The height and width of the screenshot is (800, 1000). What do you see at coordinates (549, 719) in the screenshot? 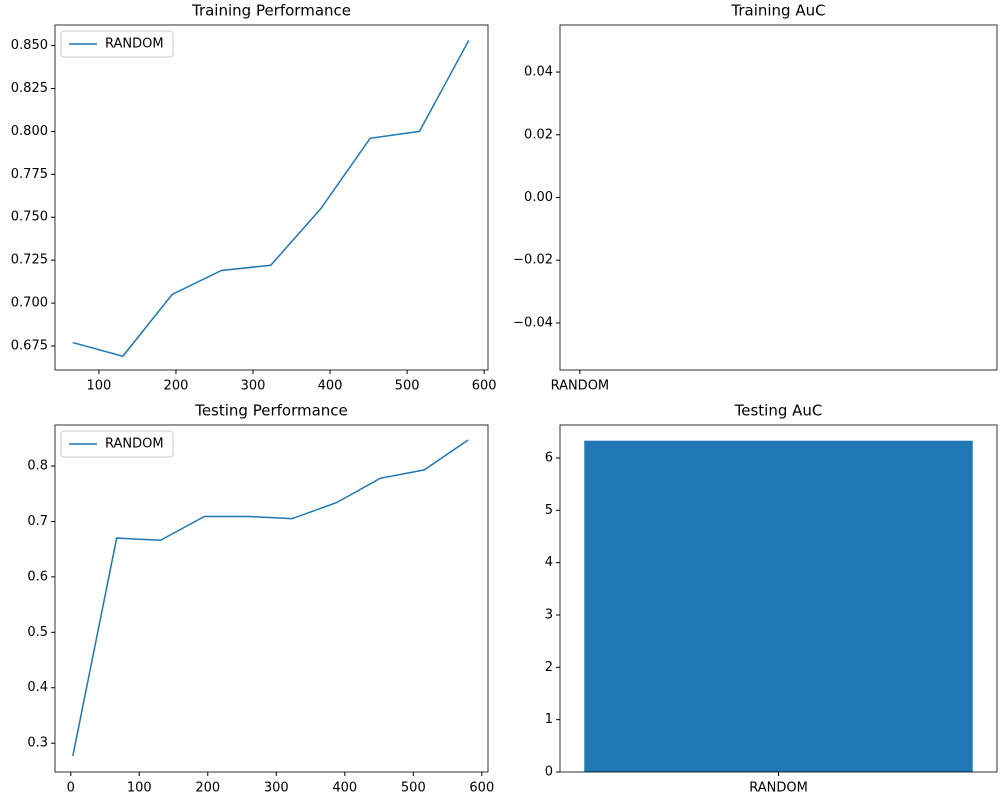
I see `y-tick-label: 1` at bounding box center [549, 719].